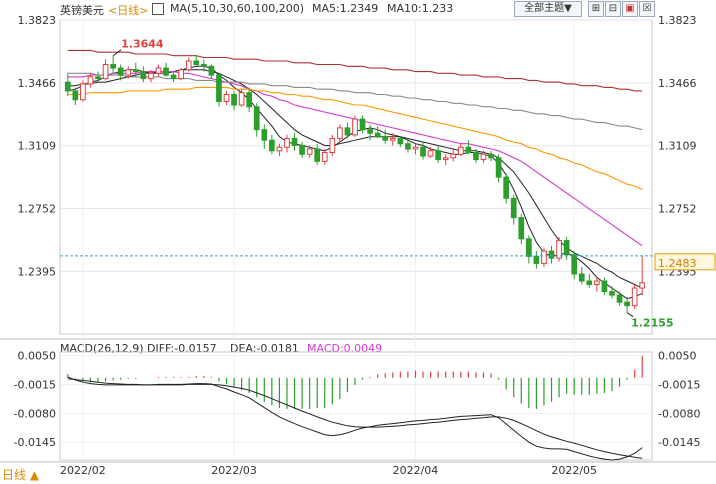  What do you see at coordinates (677, 356) in the screenshot?
I see `macd-y-tick-right: 0.0050` at bounding box center [677, 356].